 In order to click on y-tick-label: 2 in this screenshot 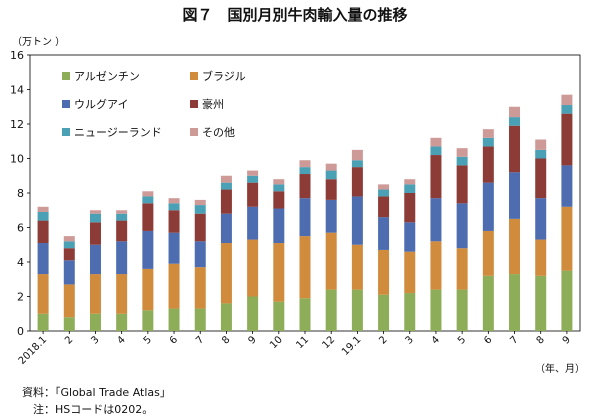, I will do `click(20, 297)`.